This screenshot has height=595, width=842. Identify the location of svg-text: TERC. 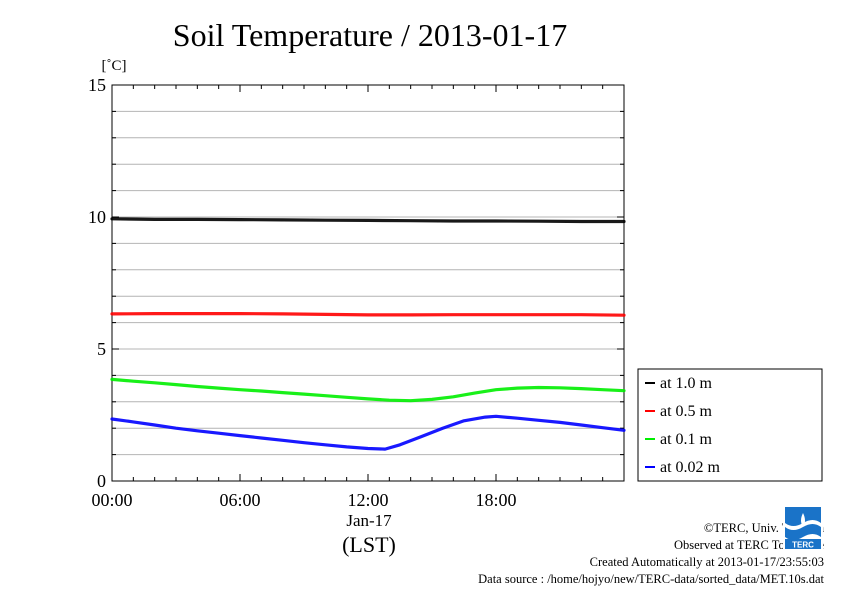
(803, 545).